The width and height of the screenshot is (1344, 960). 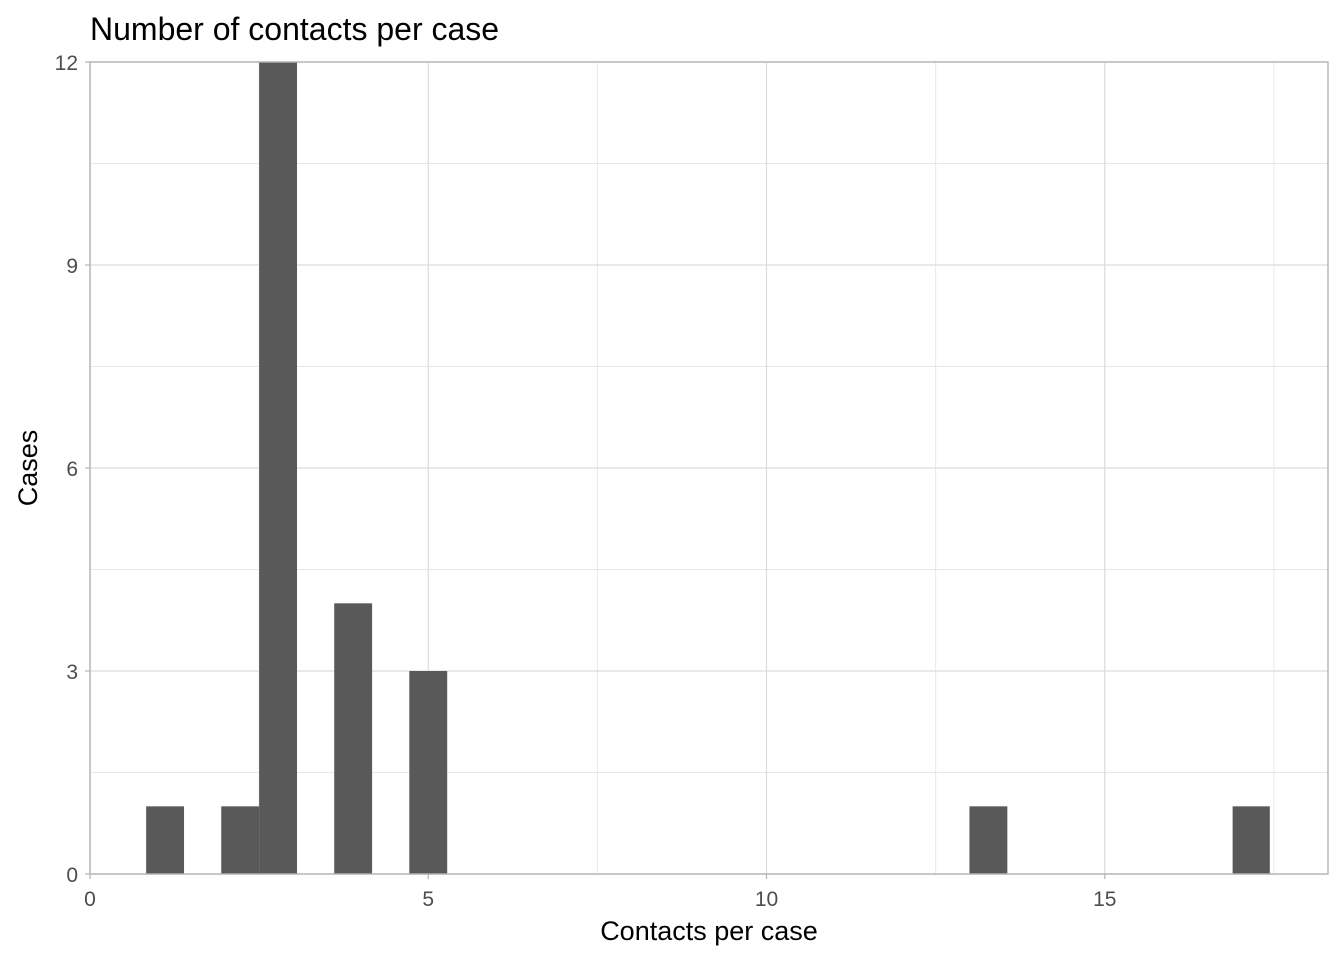 I want to click on x-tick-label: 10, so click(x=766, y=899).